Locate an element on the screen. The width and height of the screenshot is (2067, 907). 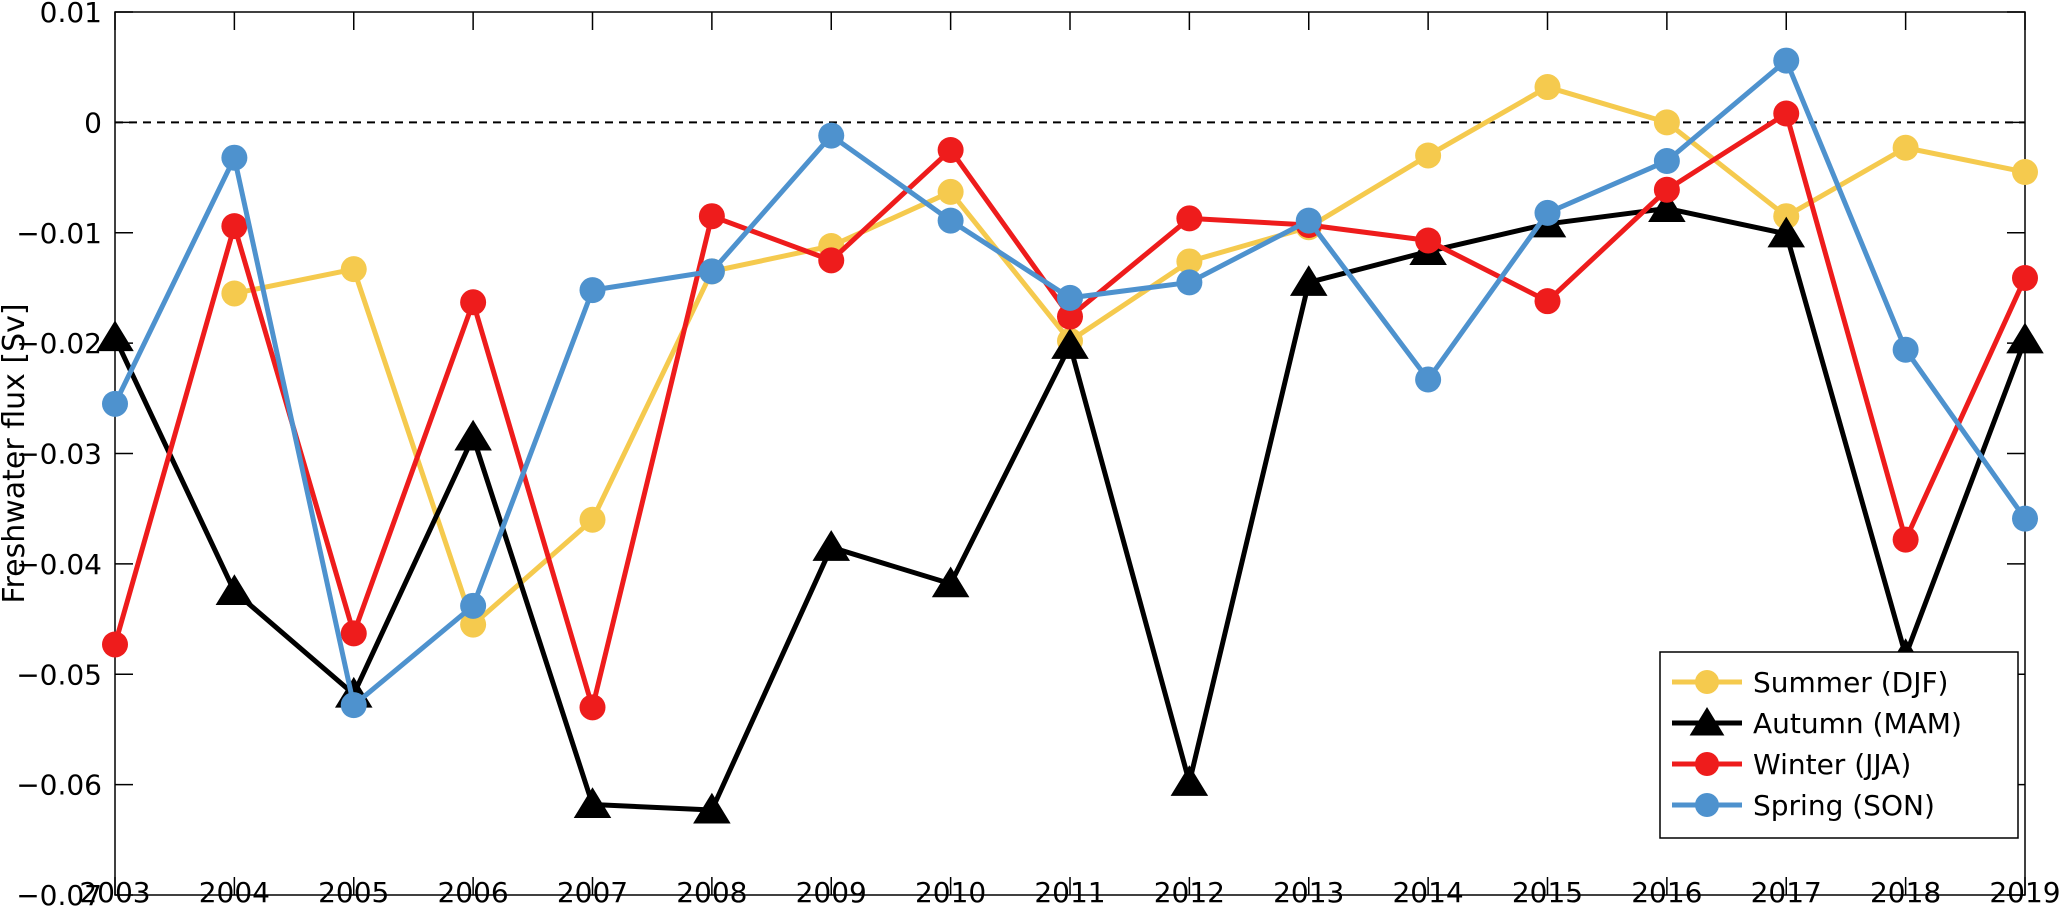
x-tick-label: 2014 is located at coordinates (1427, 891).